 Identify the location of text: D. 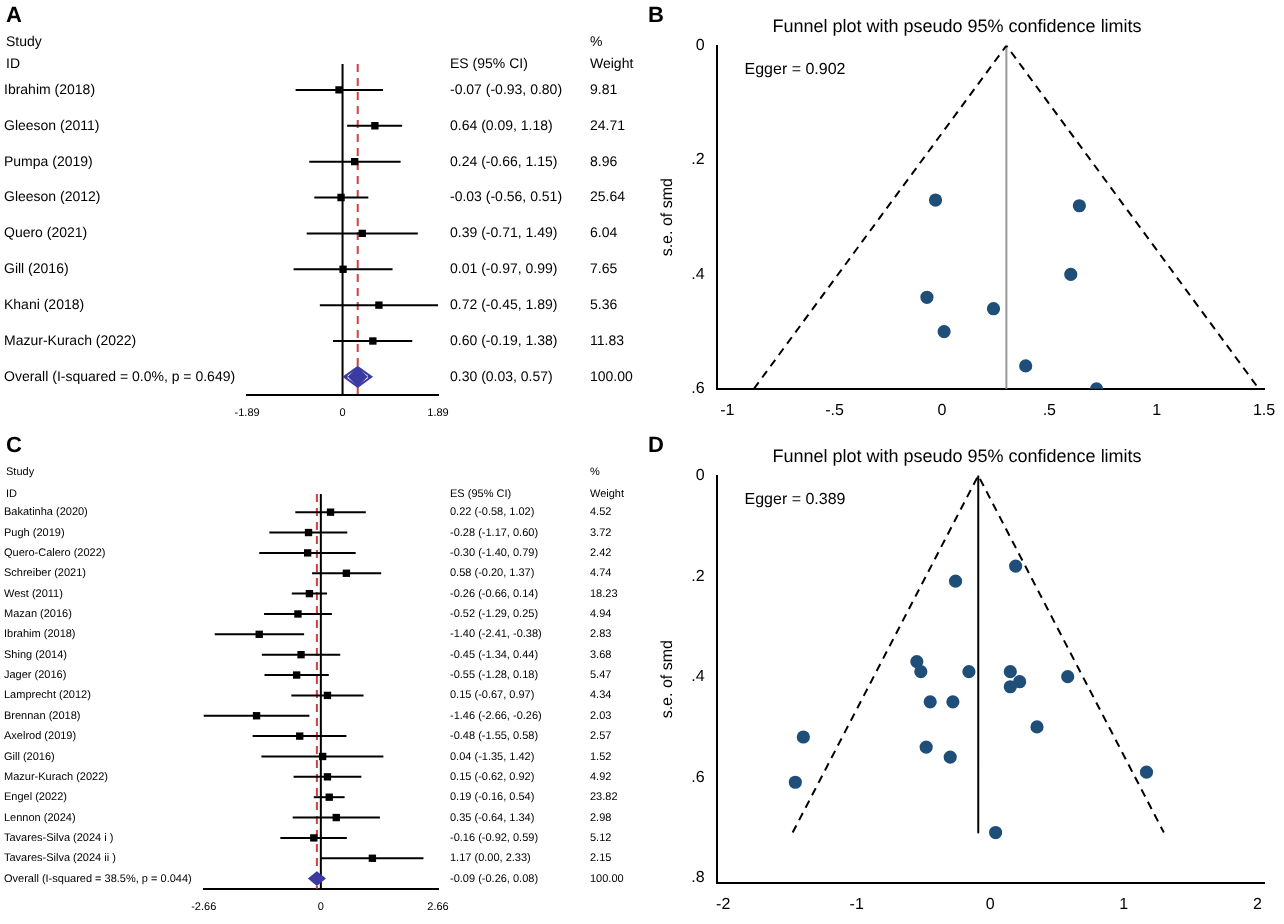
(656, 446).